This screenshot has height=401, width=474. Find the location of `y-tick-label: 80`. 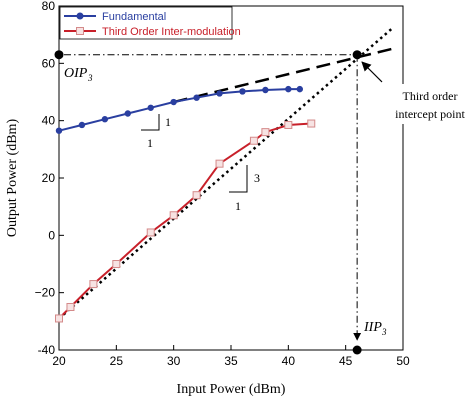

y-tick-label: 80 is located at coordinates (49, 6).